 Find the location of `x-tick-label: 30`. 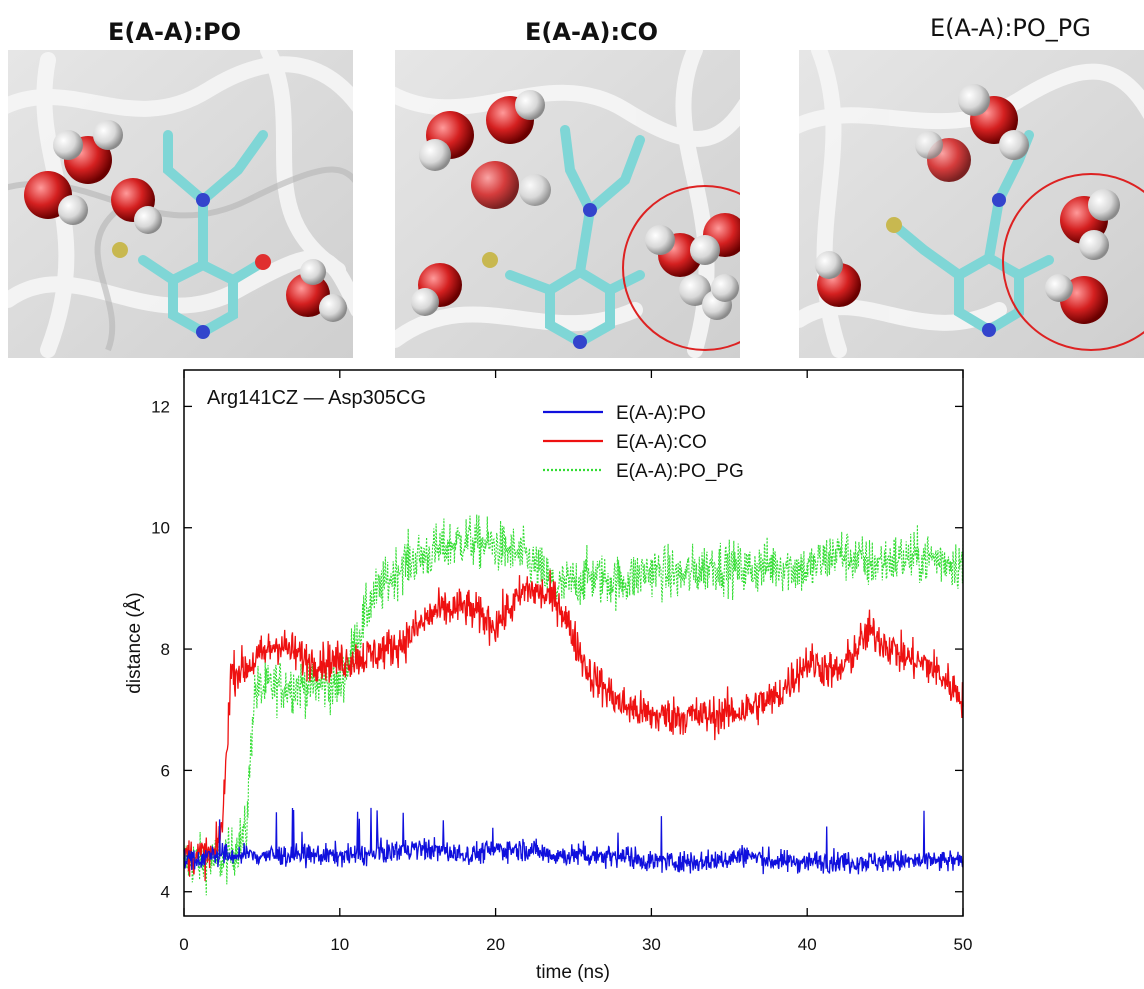

x-tick-label: 30 is located at coordinates (651, 944).